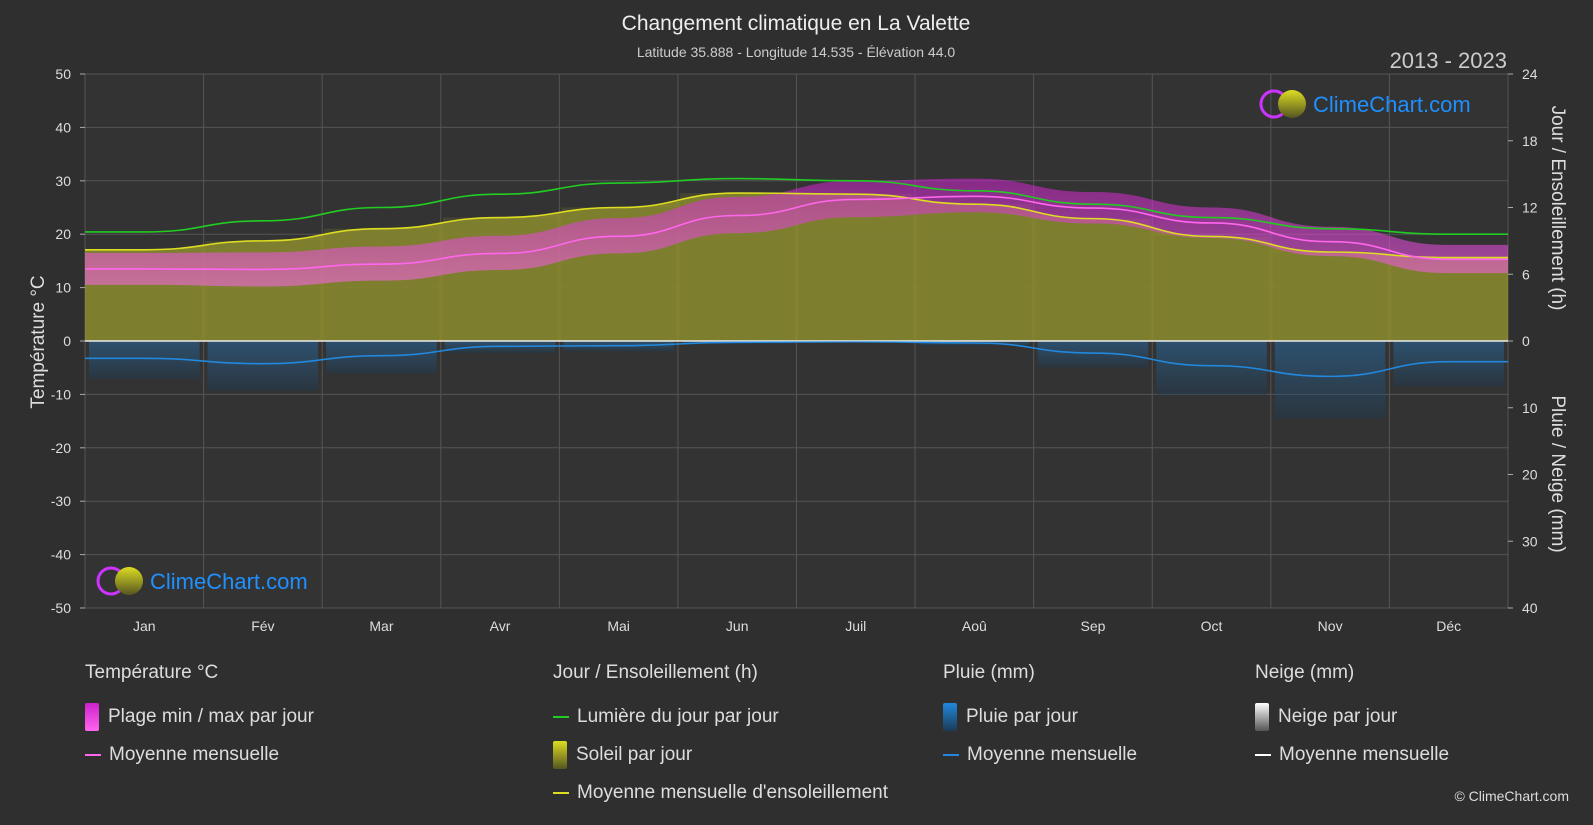 Image resolution: width=1593 pixels, height=825 pixels. What do you see at coordinates (1530, 208) in the screenshot?
I see `right-top-tick-label: 12` at bounding box center [1530, 208].